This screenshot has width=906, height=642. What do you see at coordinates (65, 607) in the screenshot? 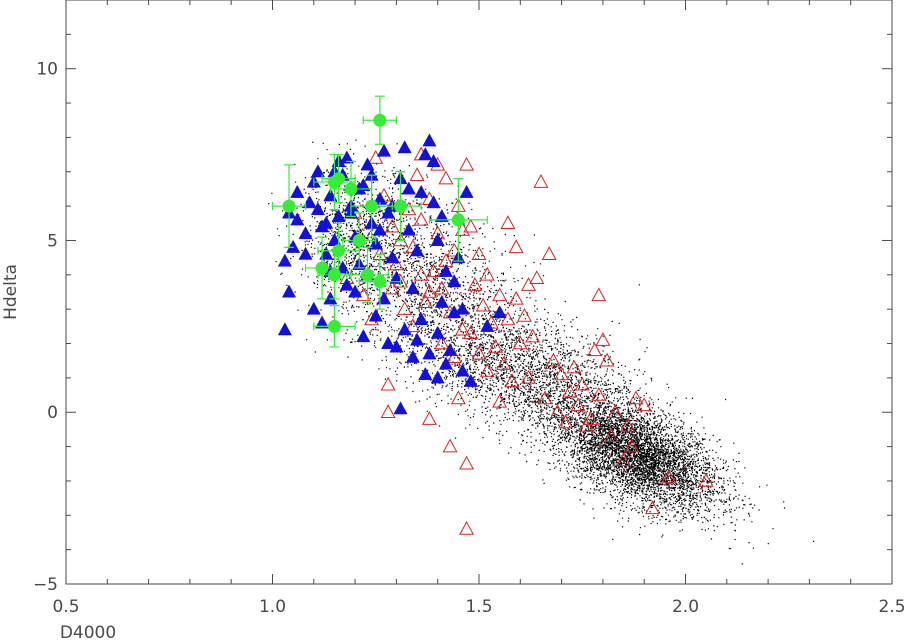
I see `x-tick-label: 0.5` at bounding box center [65, 607].